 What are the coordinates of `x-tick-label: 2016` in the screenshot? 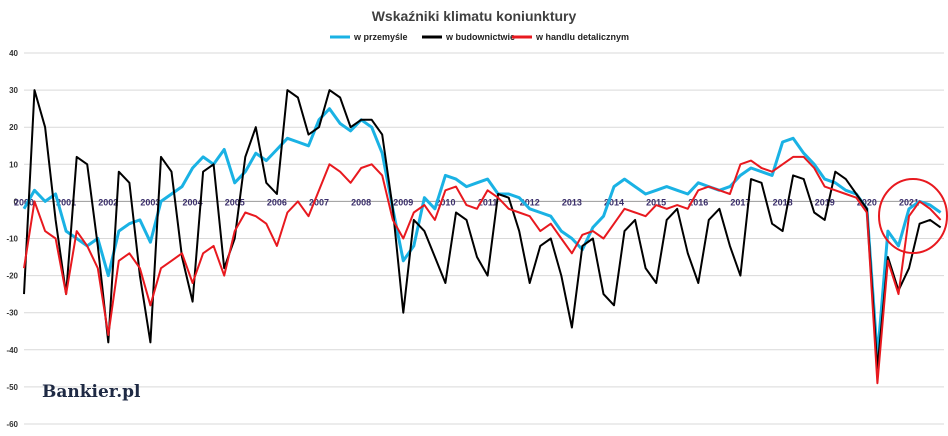 It's located at (698, 202).